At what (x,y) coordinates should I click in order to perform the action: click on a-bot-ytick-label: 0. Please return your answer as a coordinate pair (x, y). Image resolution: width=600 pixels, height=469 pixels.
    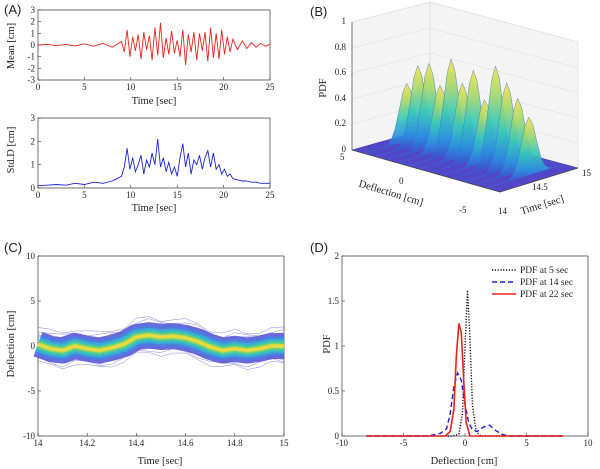
    Looking at the image, I should click on (33, 188).